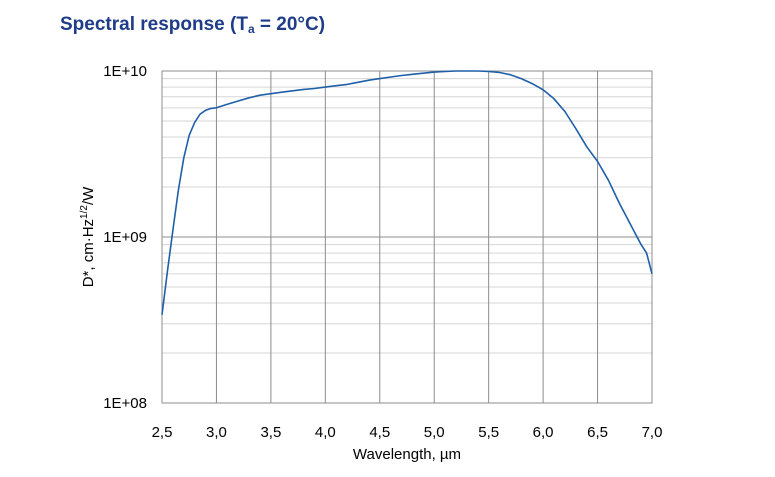 The image size is (775, 477). What do you see at coordinates (325, 432) in the screenshot?
I see `x-tick-label: 4,0` at bounding box center [325, 432].